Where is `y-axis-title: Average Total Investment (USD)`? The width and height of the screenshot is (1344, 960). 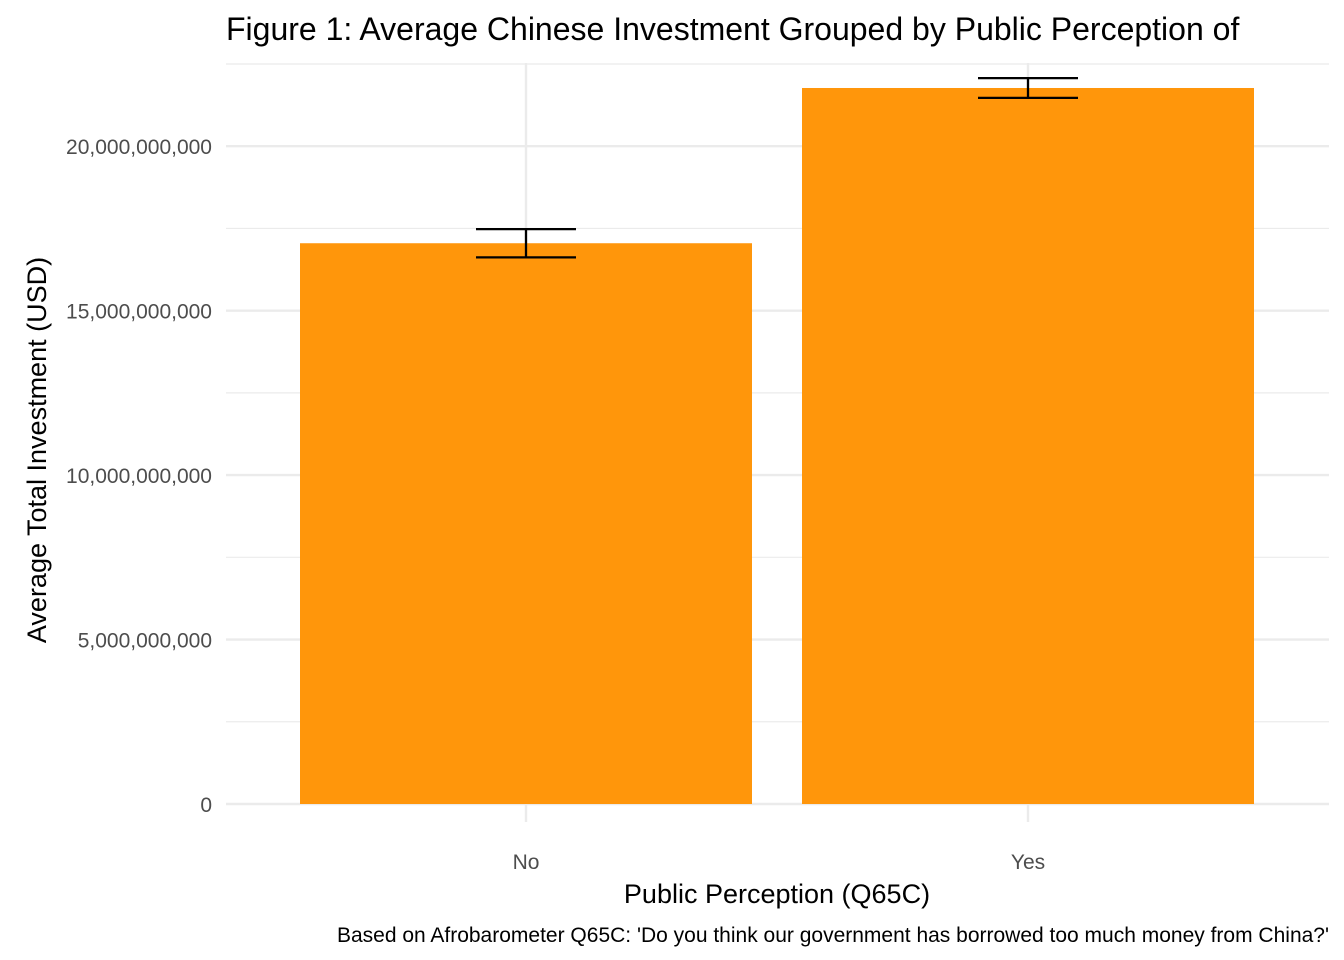
y-axis-title: Average Total Investment (USD) is located at coordinates (37, 450).